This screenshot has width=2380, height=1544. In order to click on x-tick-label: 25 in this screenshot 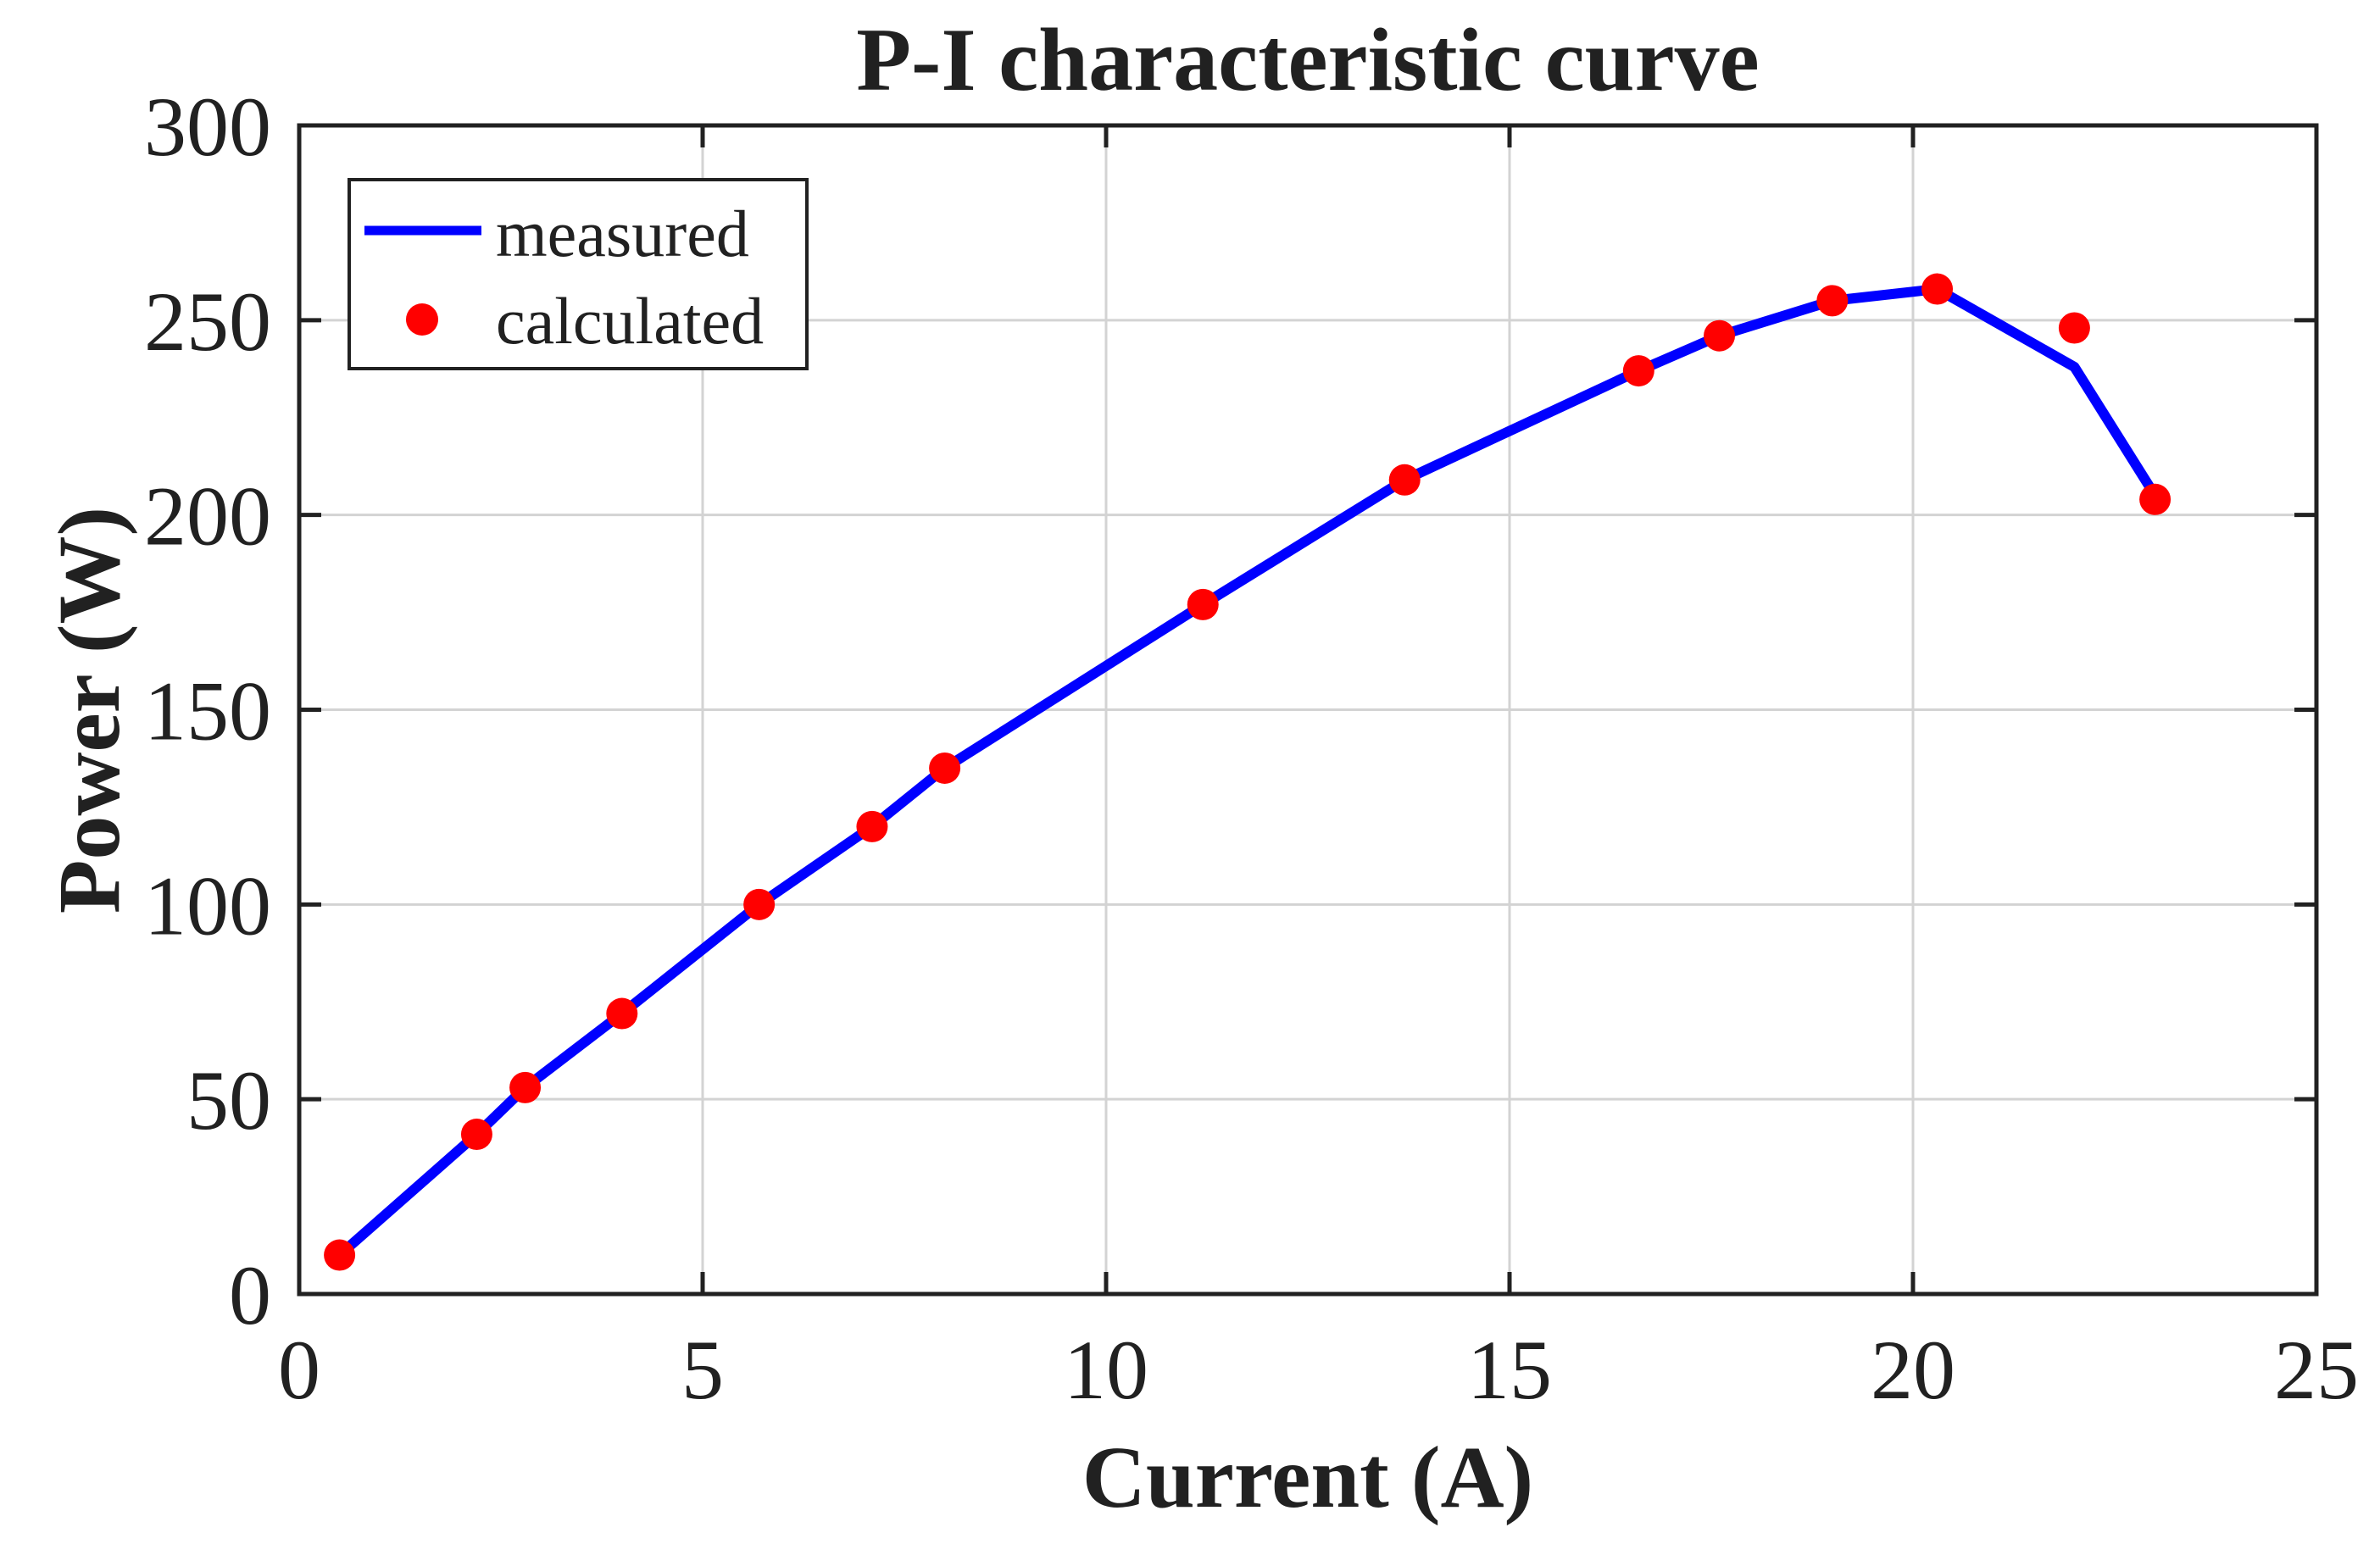, I will do `click(2316, 1370)`.